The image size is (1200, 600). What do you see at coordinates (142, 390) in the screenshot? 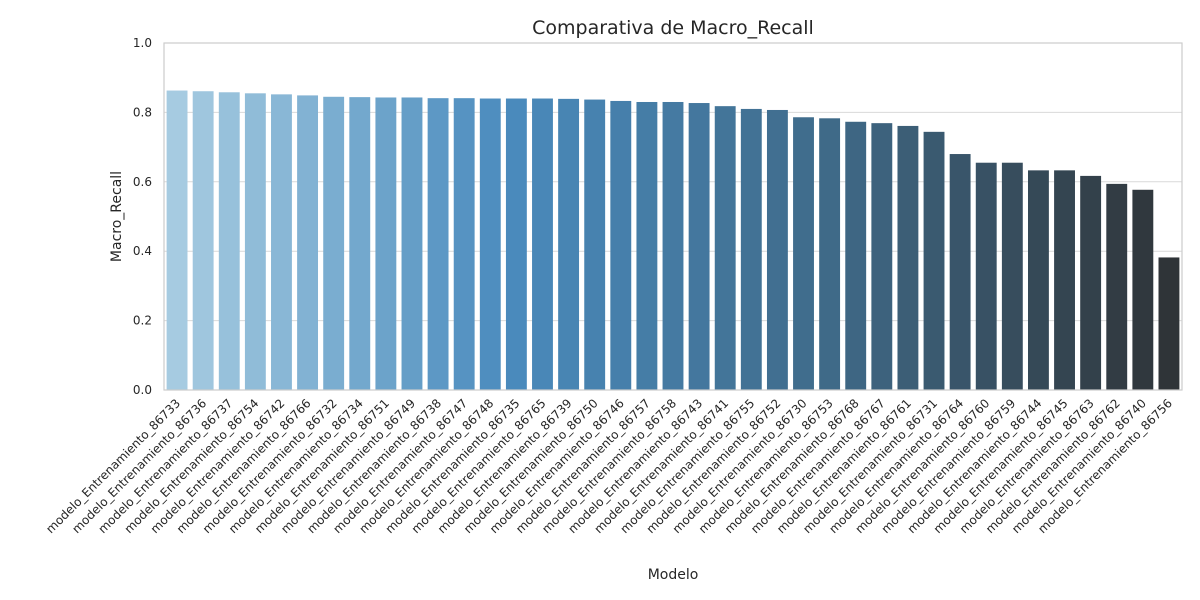
I see `y-tick-label: 0.0` at bounding box center [142, 390].